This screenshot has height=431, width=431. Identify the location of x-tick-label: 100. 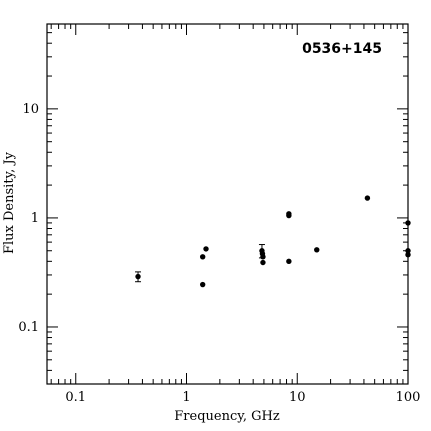
(408, 397).